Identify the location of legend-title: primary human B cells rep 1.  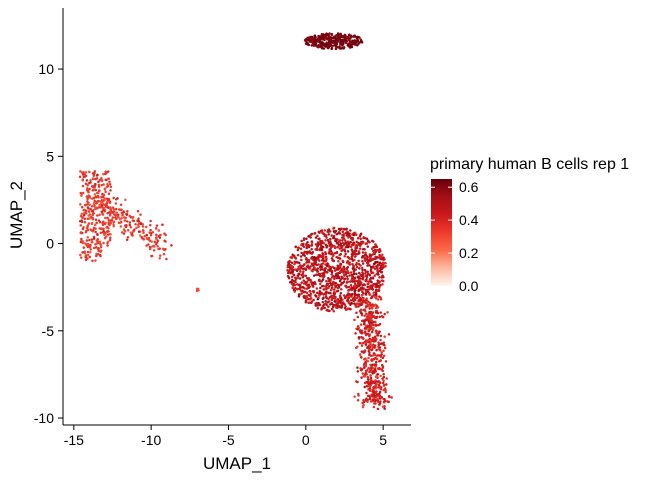
(529, 164).